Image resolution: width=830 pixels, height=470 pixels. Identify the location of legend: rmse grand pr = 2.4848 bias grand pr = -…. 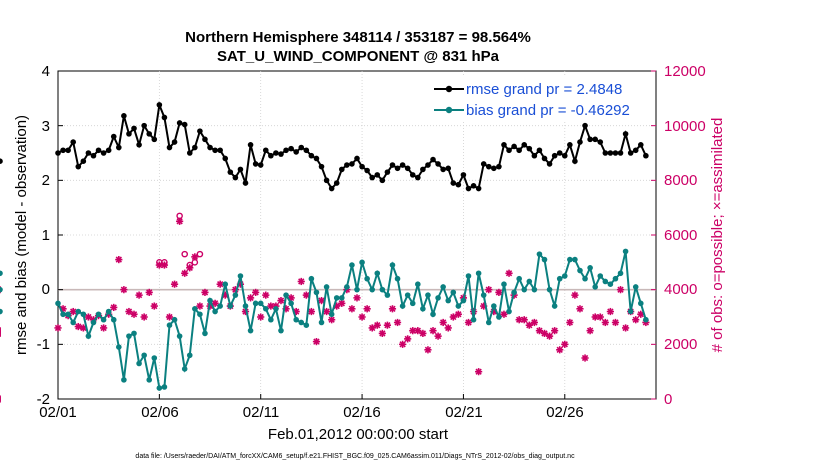
(541, 98).